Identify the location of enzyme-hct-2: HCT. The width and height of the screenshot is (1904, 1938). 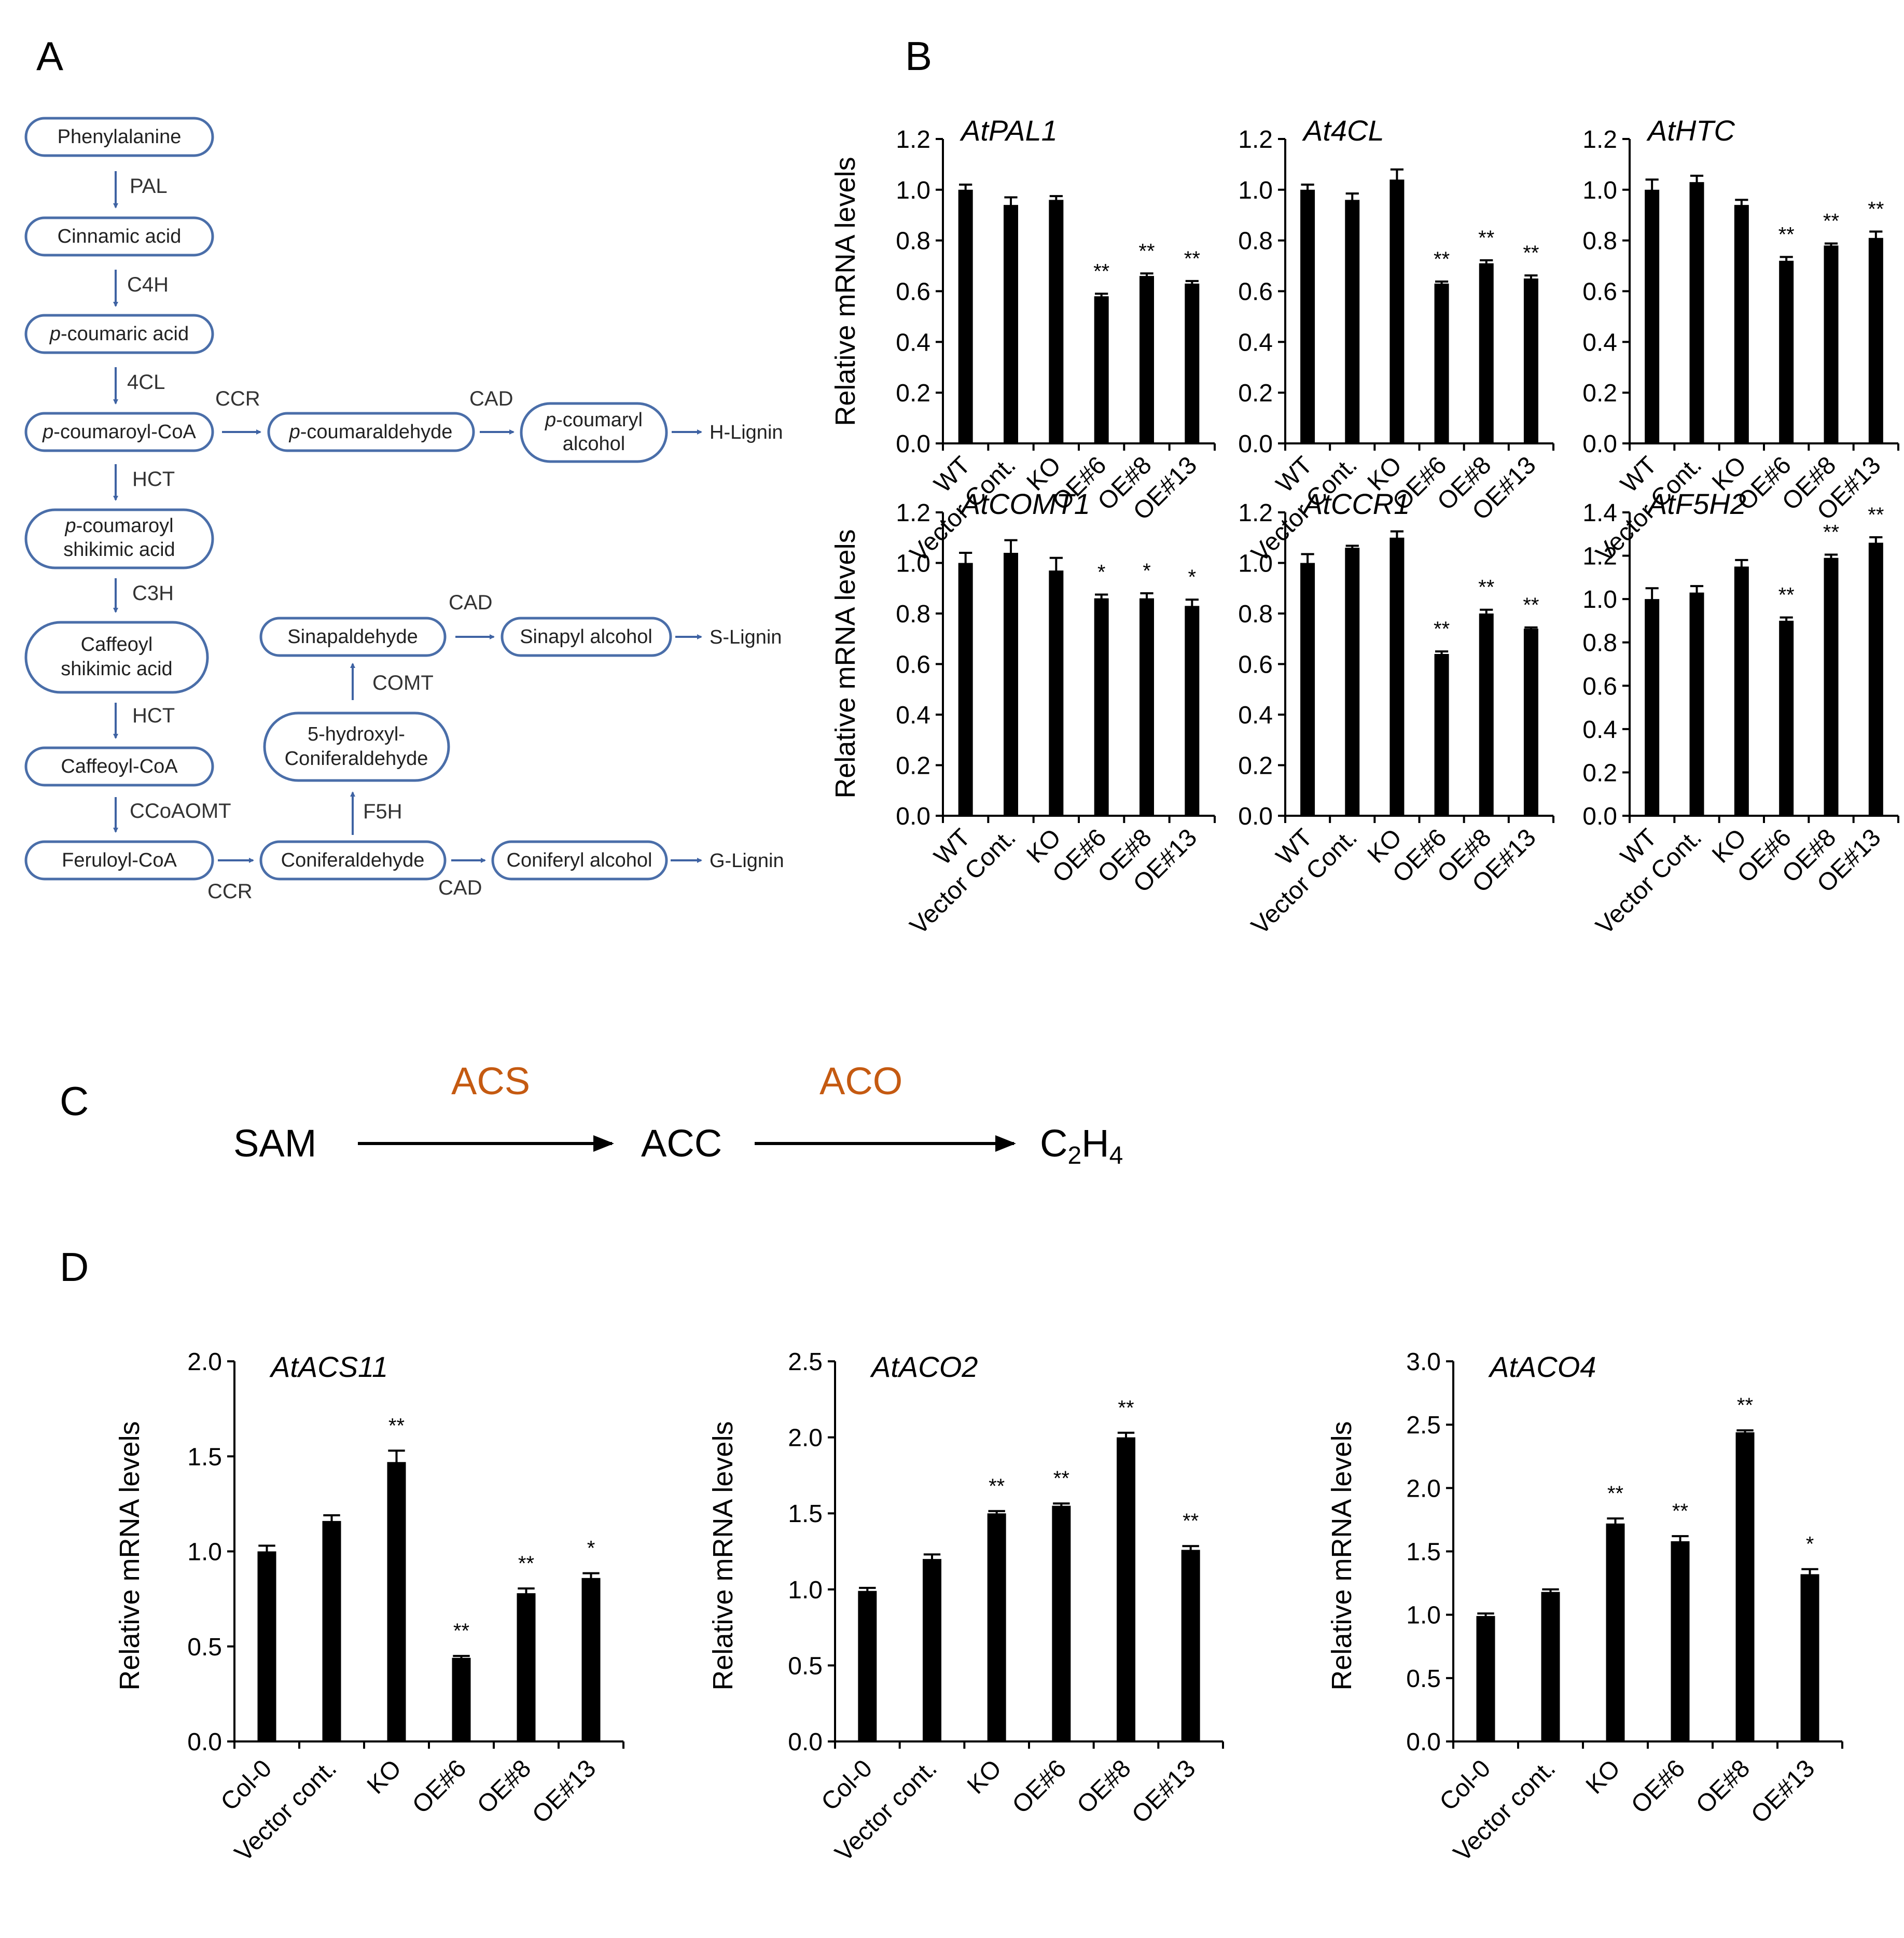
(153, 715).